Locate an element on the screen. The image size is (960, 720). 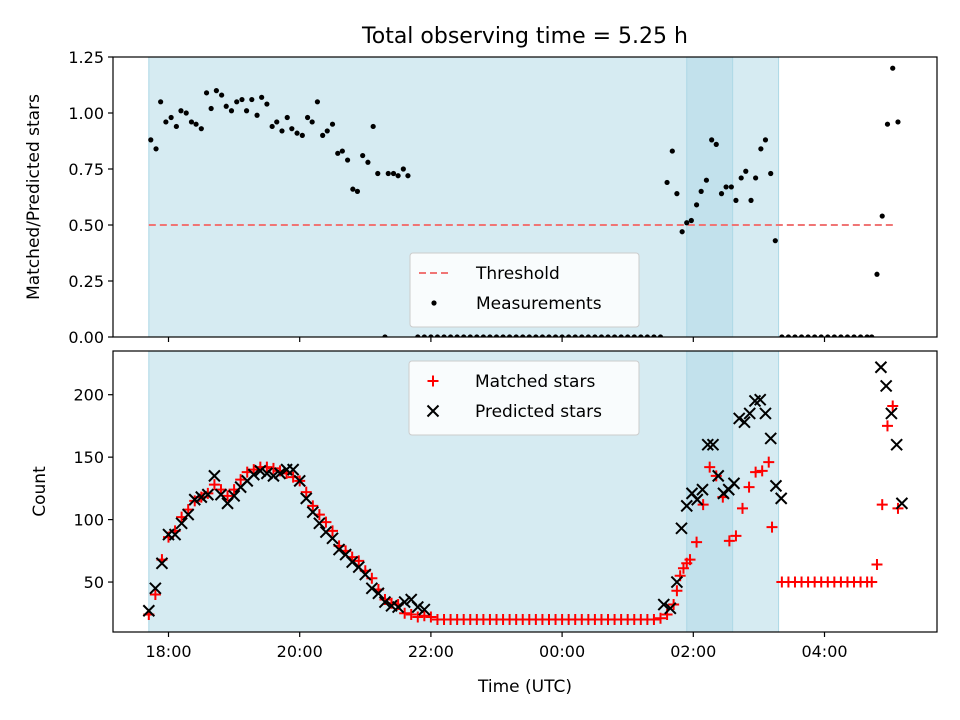
x-tick-label: 18:00 is located at coordinates (168, 651).